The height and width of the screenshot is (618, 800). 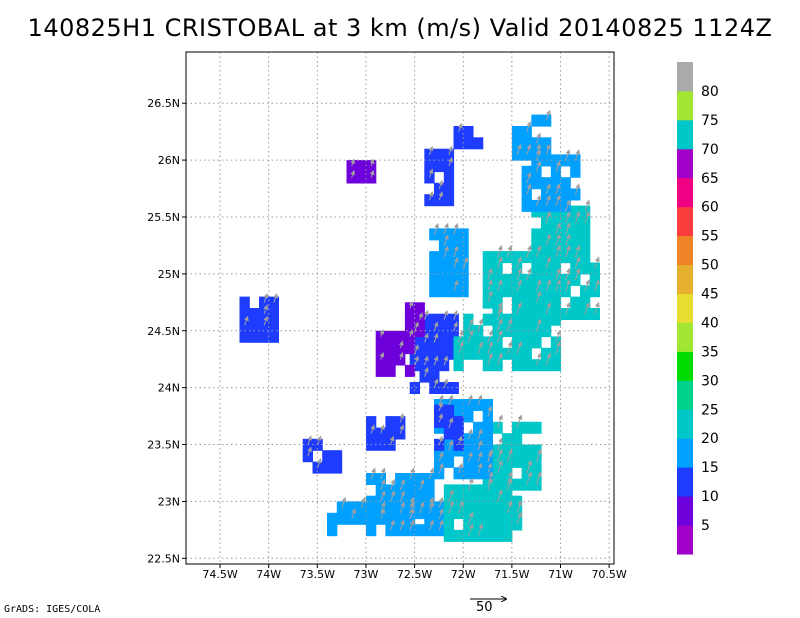 What do you see at coordinates (710, 497) in the screenshot?
I see `colorbar-label: 10` at bounding box center [710, 497].